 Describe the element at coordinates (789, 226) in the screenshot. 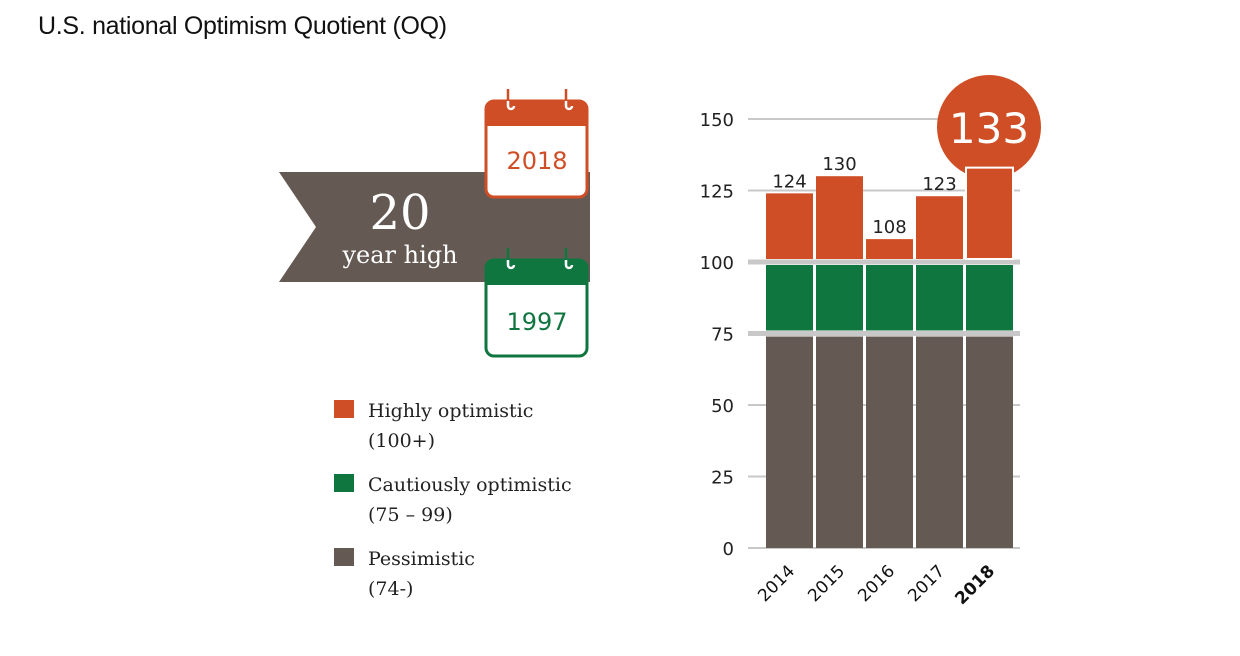

I see `bar-segment-2014-highly` at that location.